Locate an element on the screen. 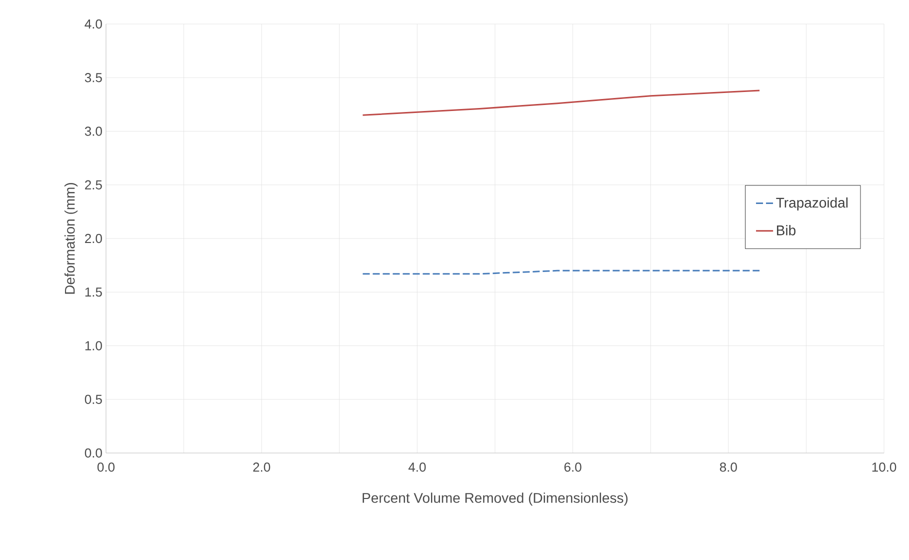 This screenshot has width=909, height=560. x-tick-label: 4.0 is located at coordinates (417, 467).